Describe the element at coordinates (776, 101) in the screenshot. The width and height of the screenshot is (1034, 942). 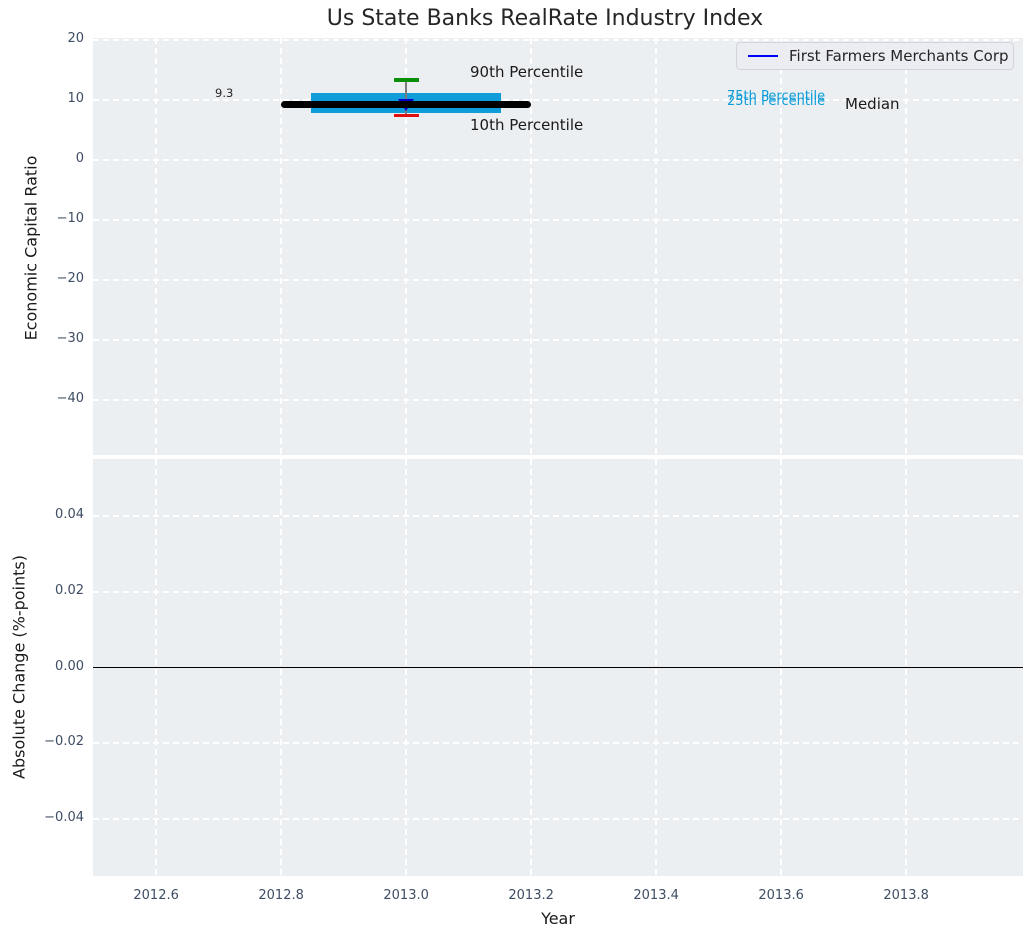
I see `annotation-25th-percentile: 25th Percentile` at that location.